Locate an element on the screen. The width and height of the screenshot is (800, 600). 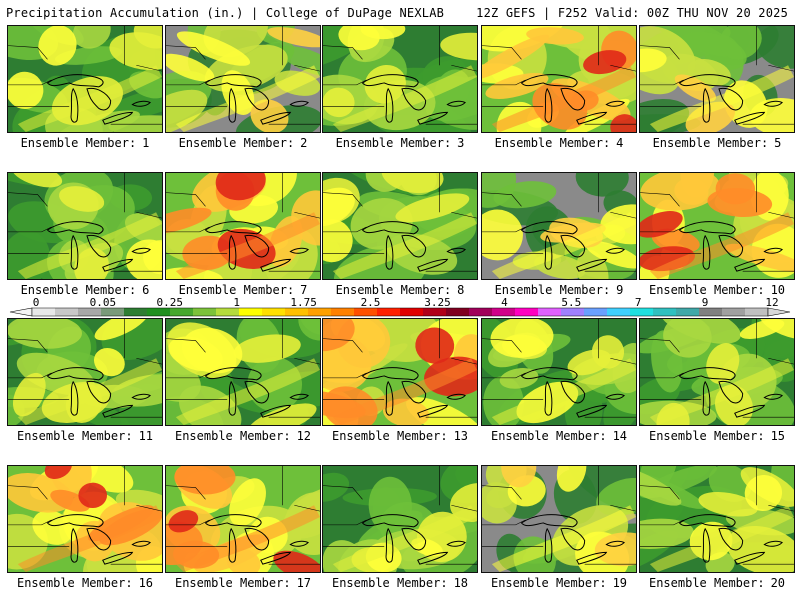
ensemble-member-label: Ensemble Member: 13 is located at coordinates (400, 436).